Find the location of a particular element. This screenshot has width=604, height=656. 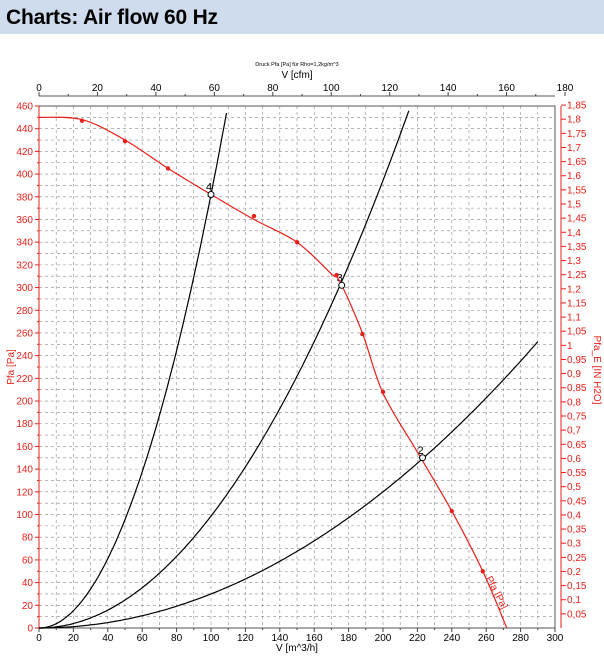

y-tick-label: 200 is located at coordinates (24, 402).